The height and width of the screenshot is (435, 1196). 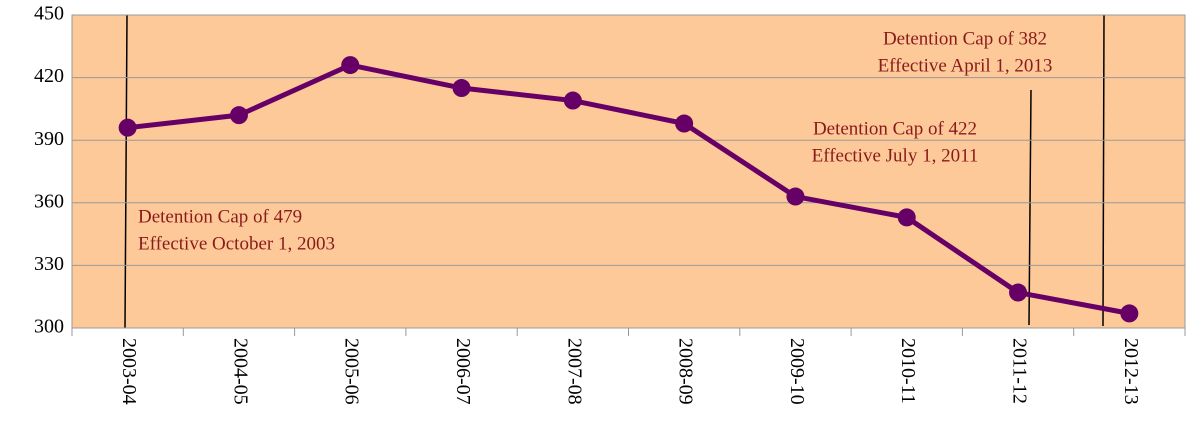 I want to click on x-tick-label: 2009-10, so click(x=797, y=371).